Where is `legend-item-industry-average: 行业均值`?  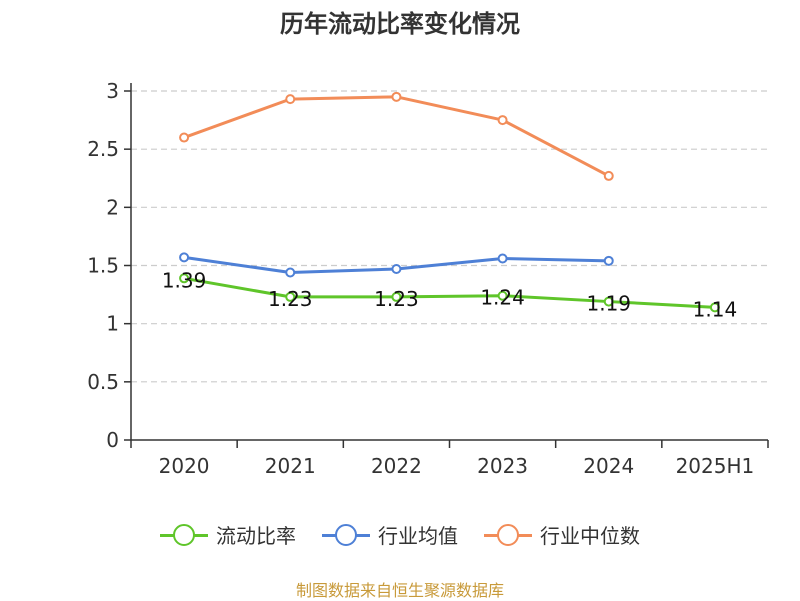
legend-item-industry-average: 行业均值 is located at coordinates (390, 534).